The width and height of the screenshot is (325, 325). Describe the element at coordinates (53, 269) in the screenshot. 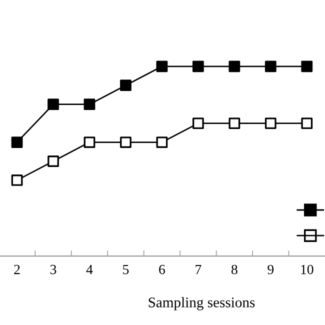

I see `x-tick-label: 3` at that location.